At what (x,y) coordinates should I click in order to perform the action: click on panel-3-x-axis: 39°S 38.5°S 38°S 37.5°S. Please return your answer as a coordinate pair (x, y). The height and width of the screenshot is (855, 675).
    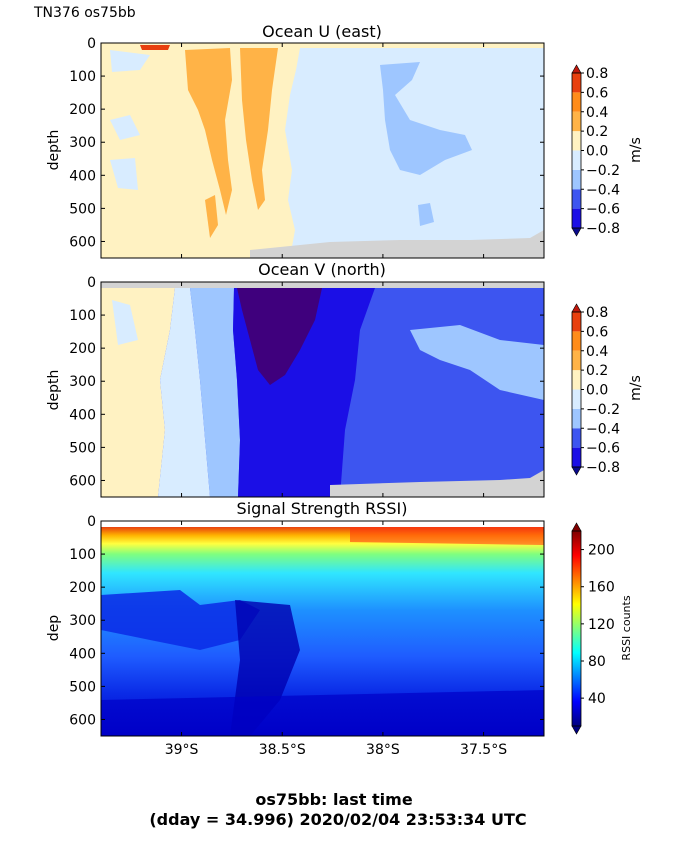
    Looking at the image, I should click on (336, 639).